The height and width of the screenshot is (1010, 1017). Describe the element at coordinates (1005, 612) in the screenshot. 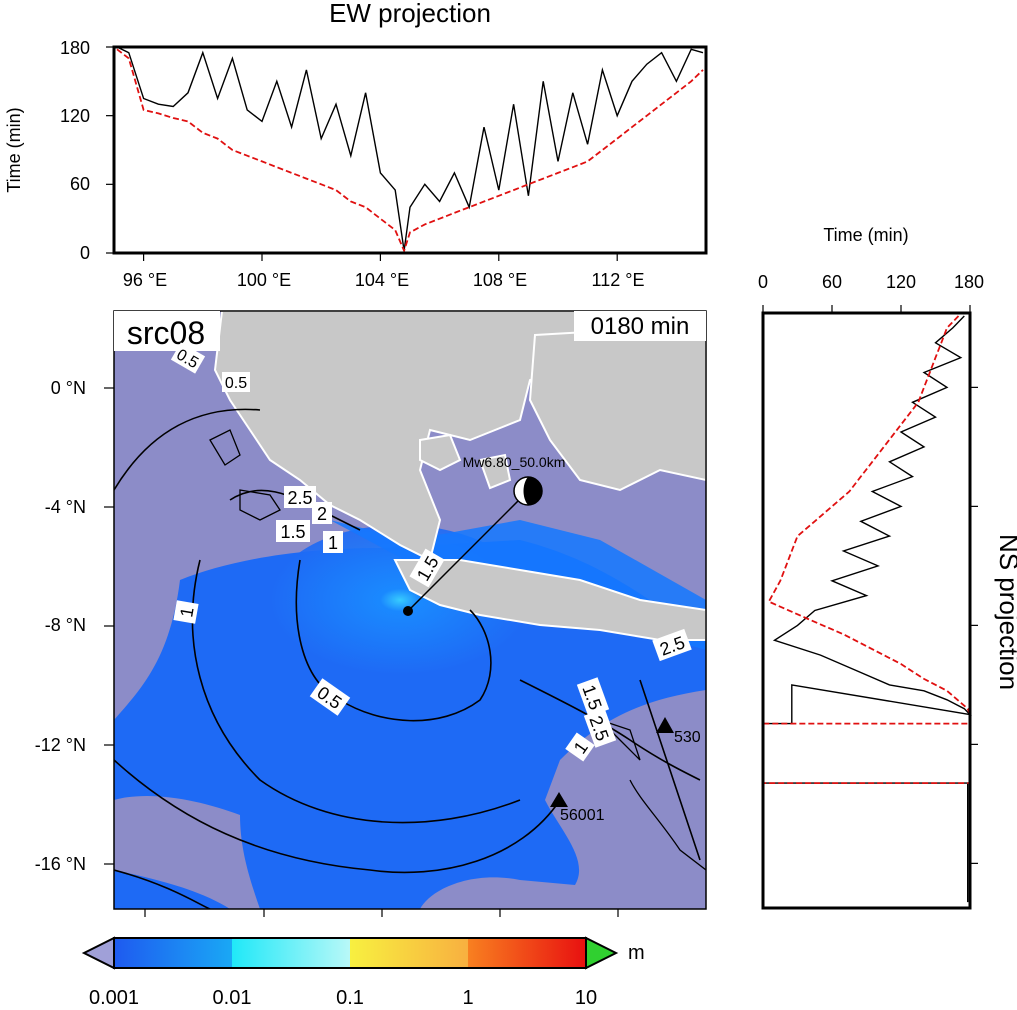

I see `ns-panel-title: NS projection` at that location.